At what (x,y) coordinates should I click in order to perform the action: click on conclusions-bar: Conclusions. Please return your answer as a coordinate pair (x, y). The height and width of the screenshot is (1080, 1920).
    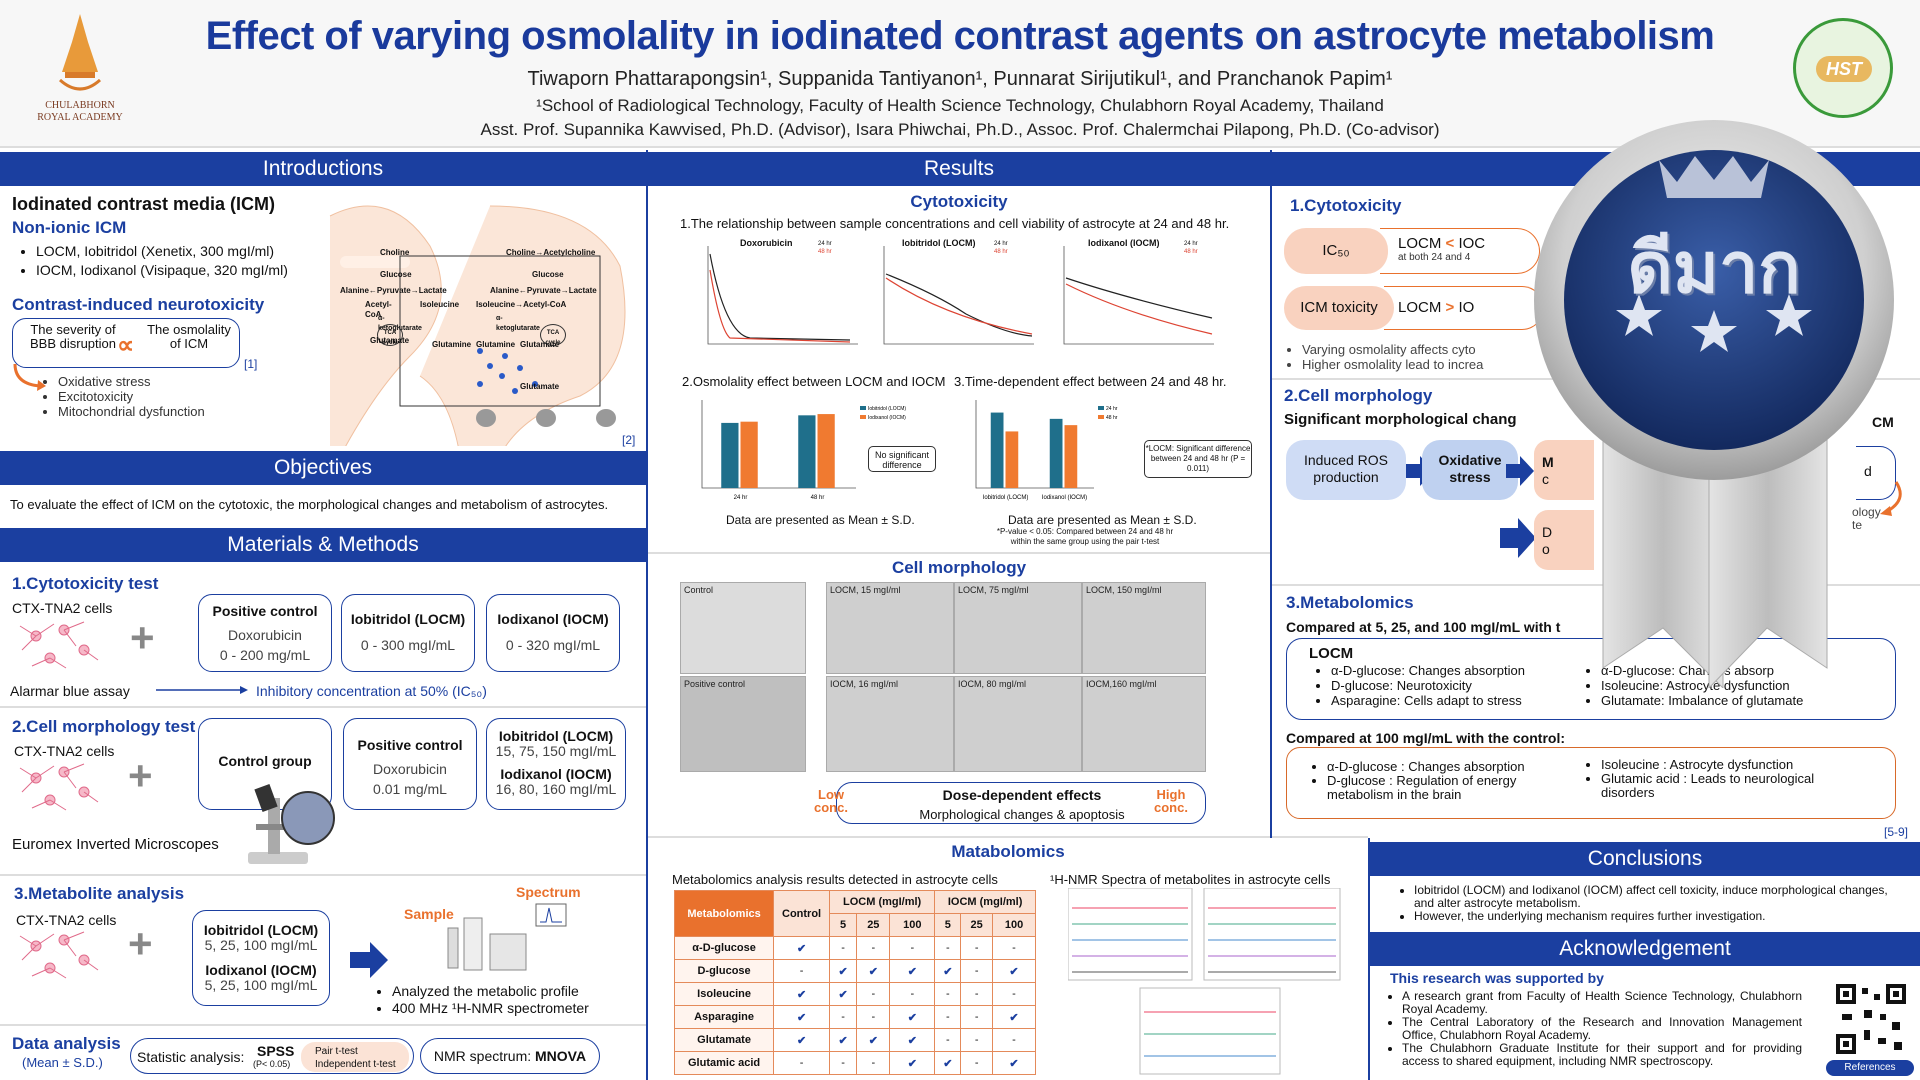
    Looking at the image, I should click on (1645, 859).